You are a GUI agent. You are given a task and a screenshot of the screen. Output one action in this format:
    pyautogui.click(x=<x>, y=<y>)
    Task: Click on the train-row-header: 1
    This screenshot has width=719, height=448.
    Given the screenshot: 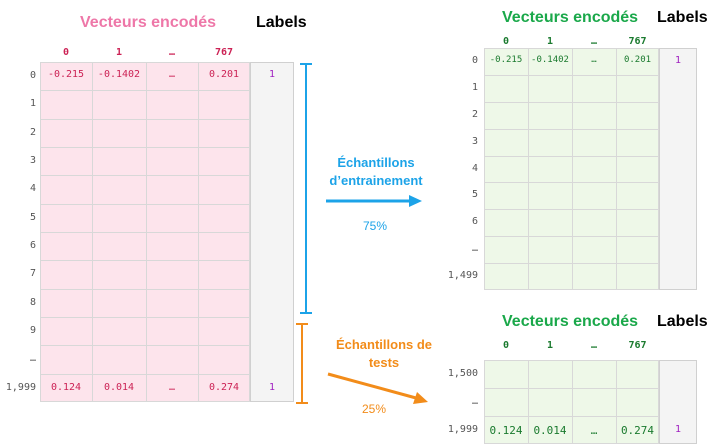 What is the action you would take?
    pyautogui.click(x=474, y=87)
    